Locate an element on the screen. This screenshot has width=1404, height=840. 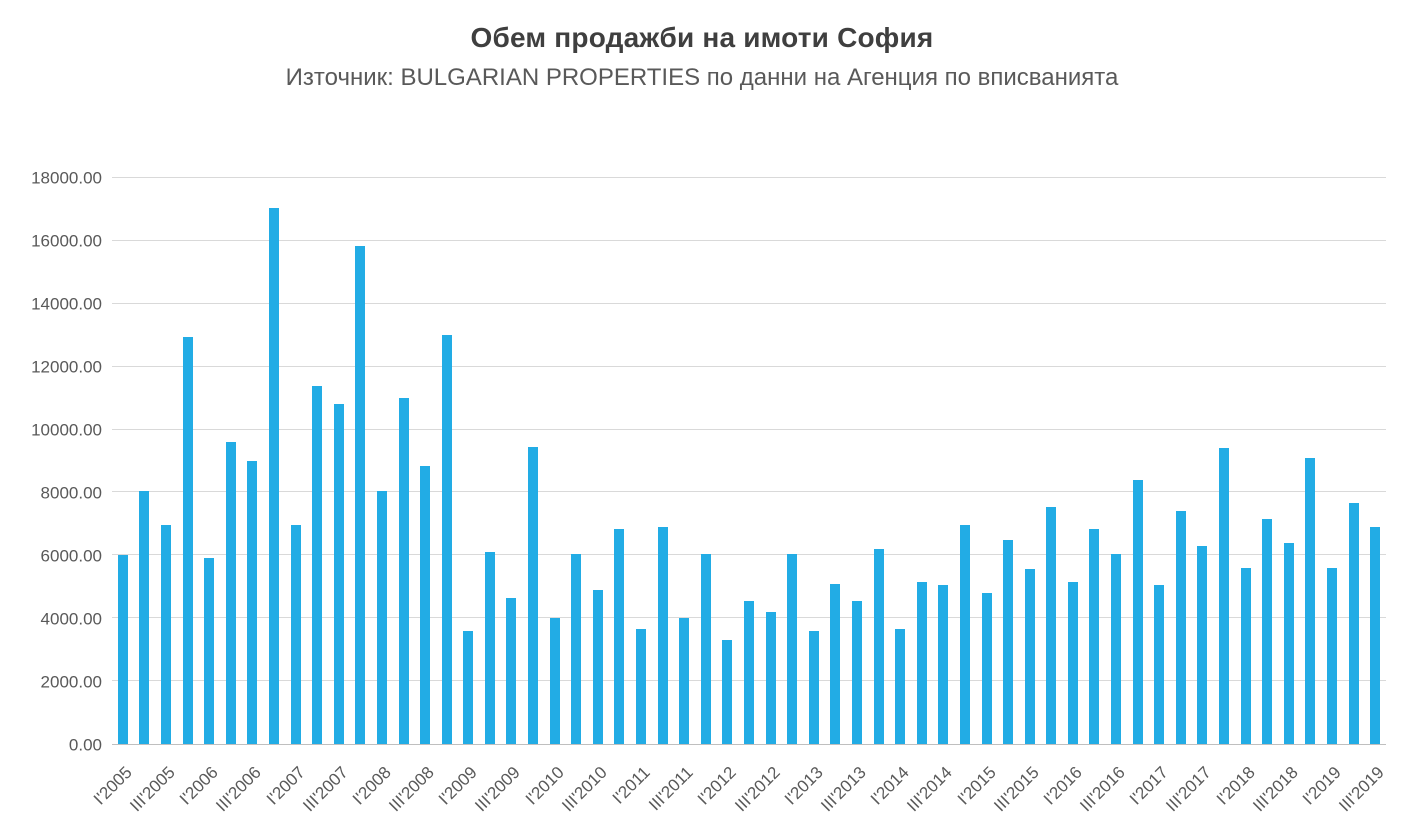
y-axis-tick-label: 12000.00 is located at coordinates (66, 367).